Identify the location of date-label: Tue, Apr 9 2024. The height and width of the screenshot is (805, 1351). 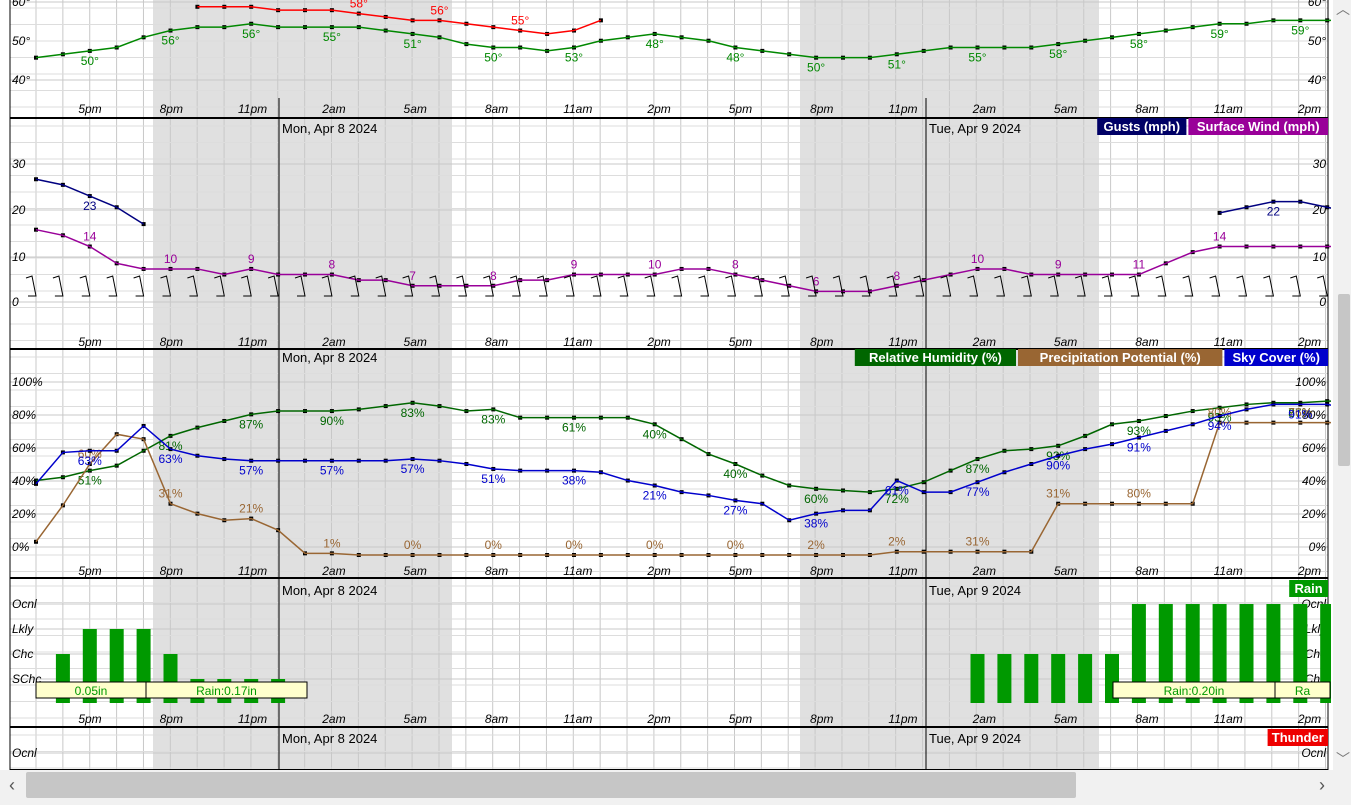
(975, 128).